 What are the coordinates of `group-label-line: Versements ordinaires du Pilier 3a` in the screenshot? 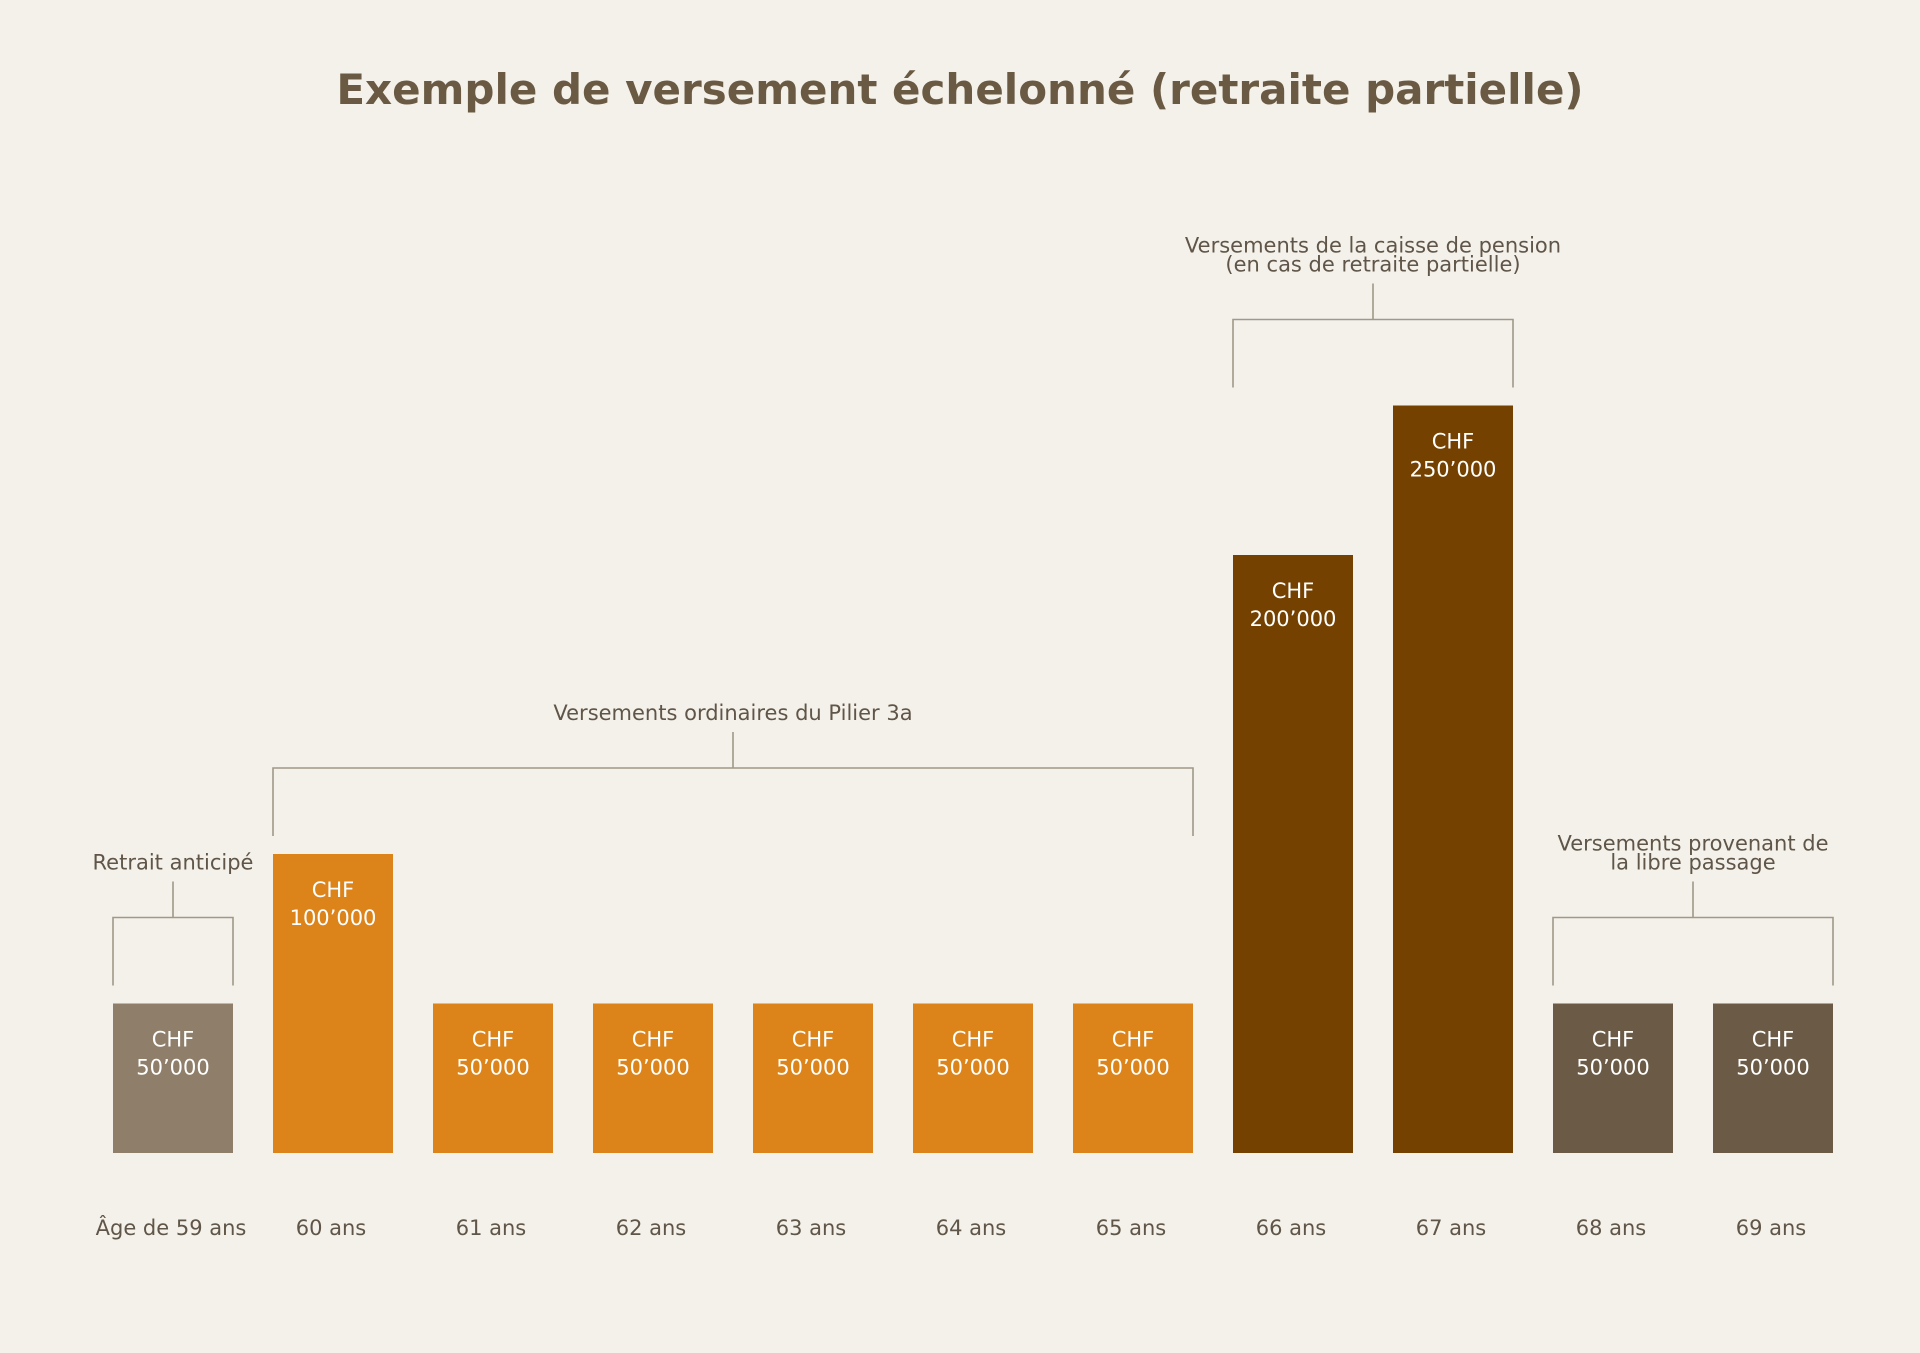 It's located at (732, 713).